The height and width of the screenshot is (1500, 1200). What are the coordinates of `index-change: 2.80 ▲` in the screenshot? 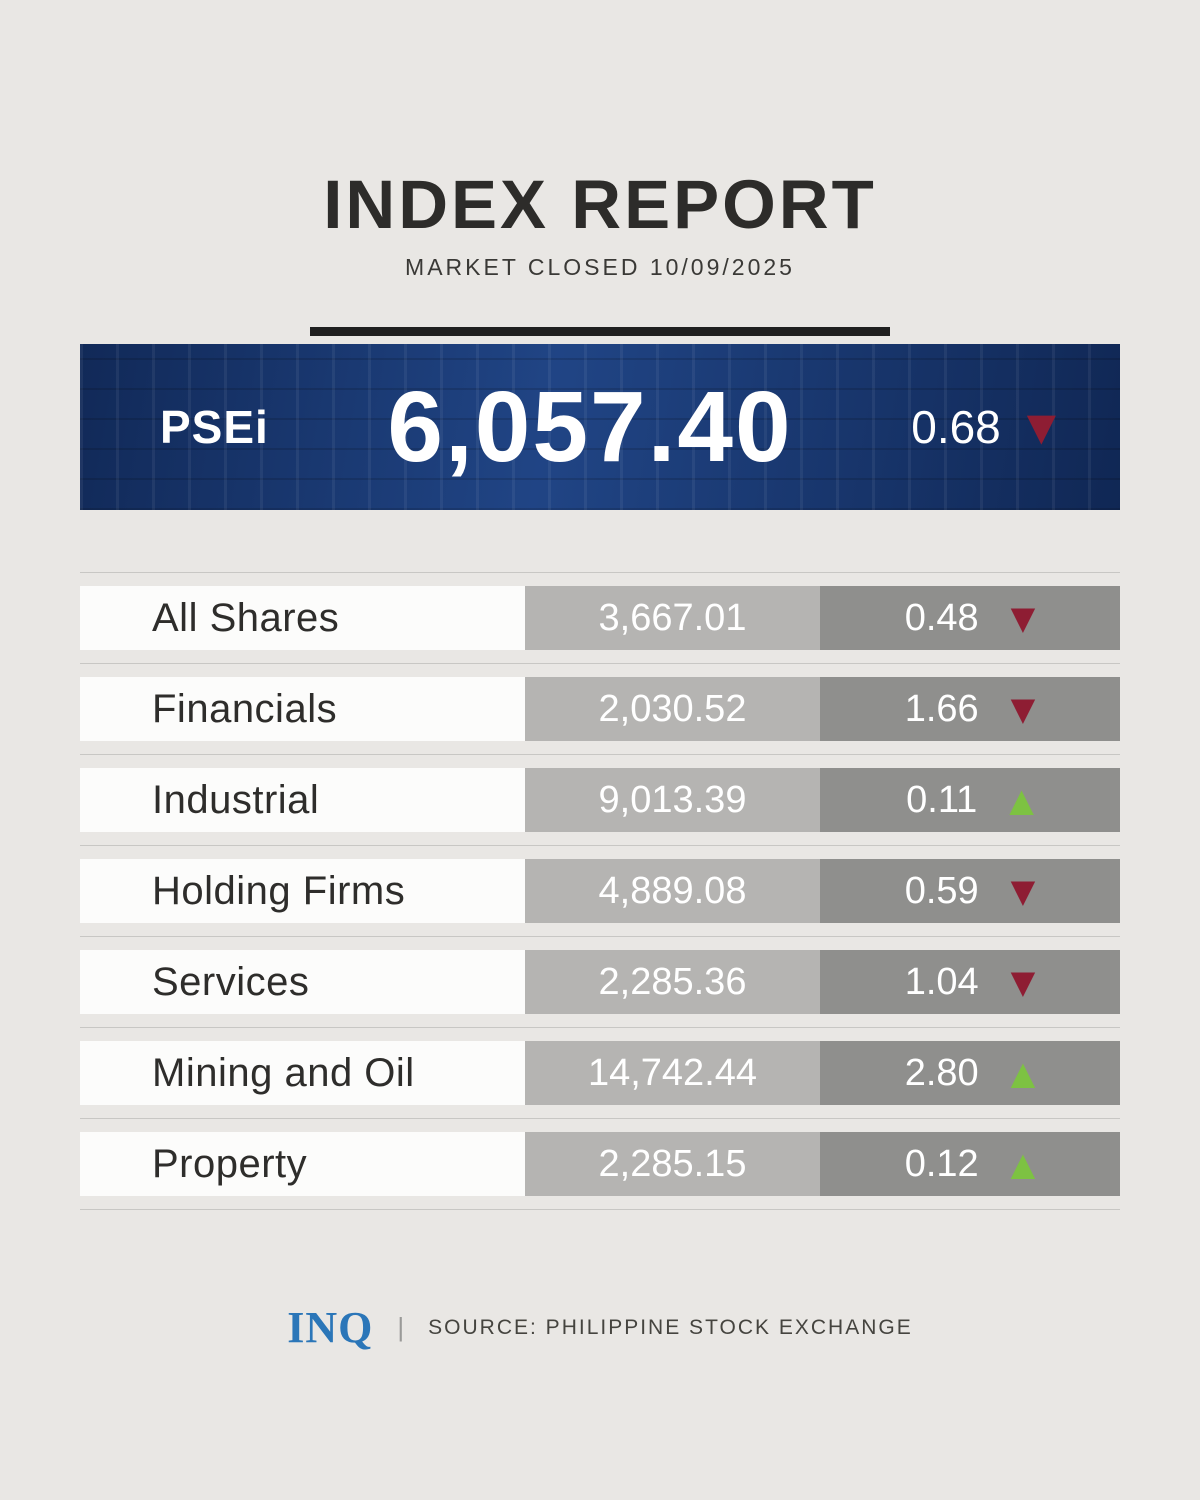 It's located at (970, 1073).